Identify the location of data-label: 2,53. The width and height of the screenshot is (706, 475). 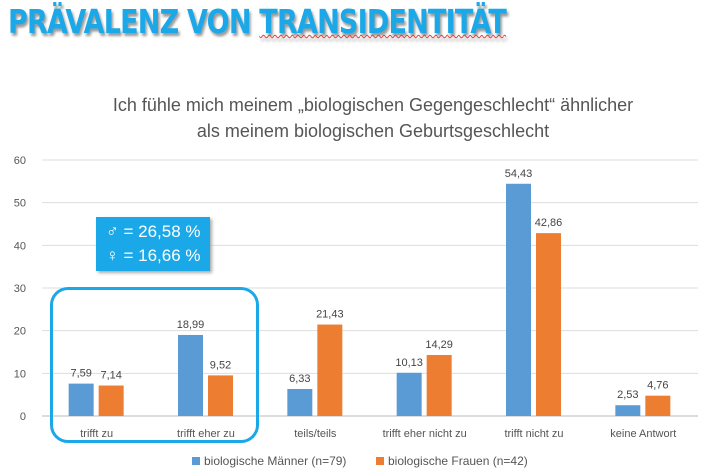
(627, 395).